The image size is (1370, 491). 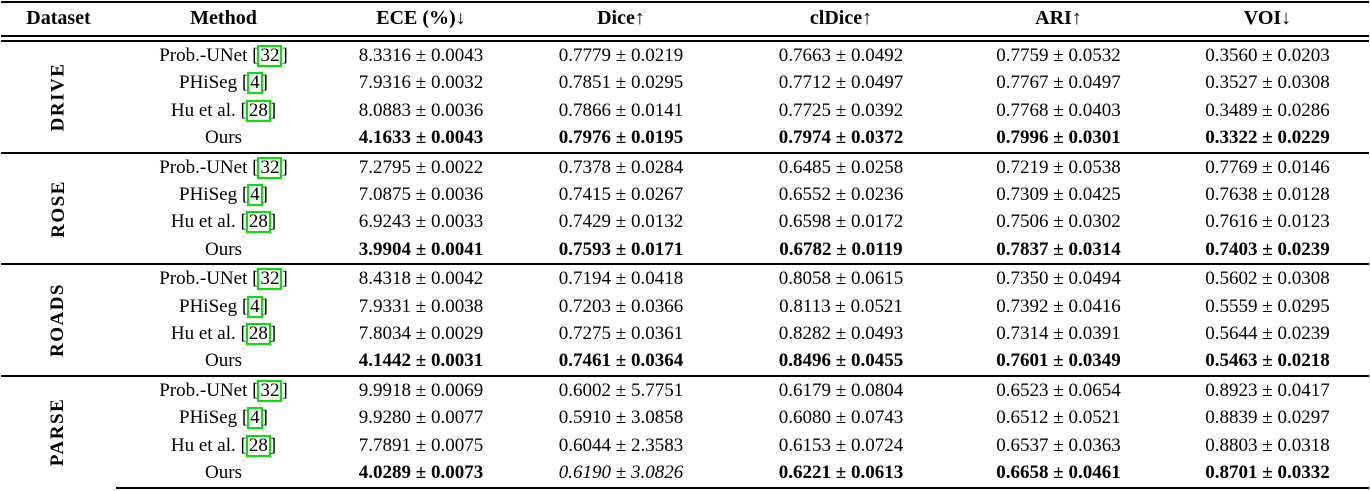 What do you see at coordinates (58, 21) in the screenshot?
I see `col-header-dataset: Dataset` at bounding box center [58, 21].